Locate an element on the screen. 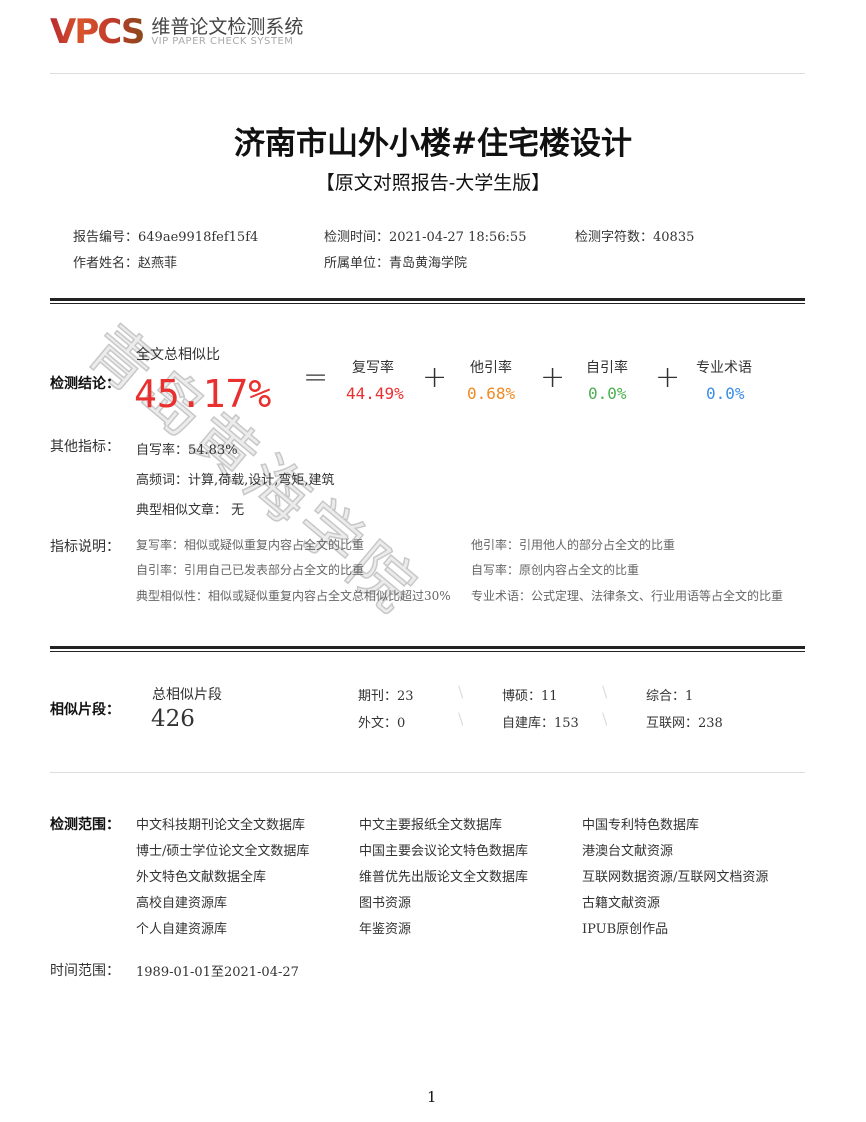  report-number: 报告编号：649ae9918fef15f4 is located at coordinates (166, 237).